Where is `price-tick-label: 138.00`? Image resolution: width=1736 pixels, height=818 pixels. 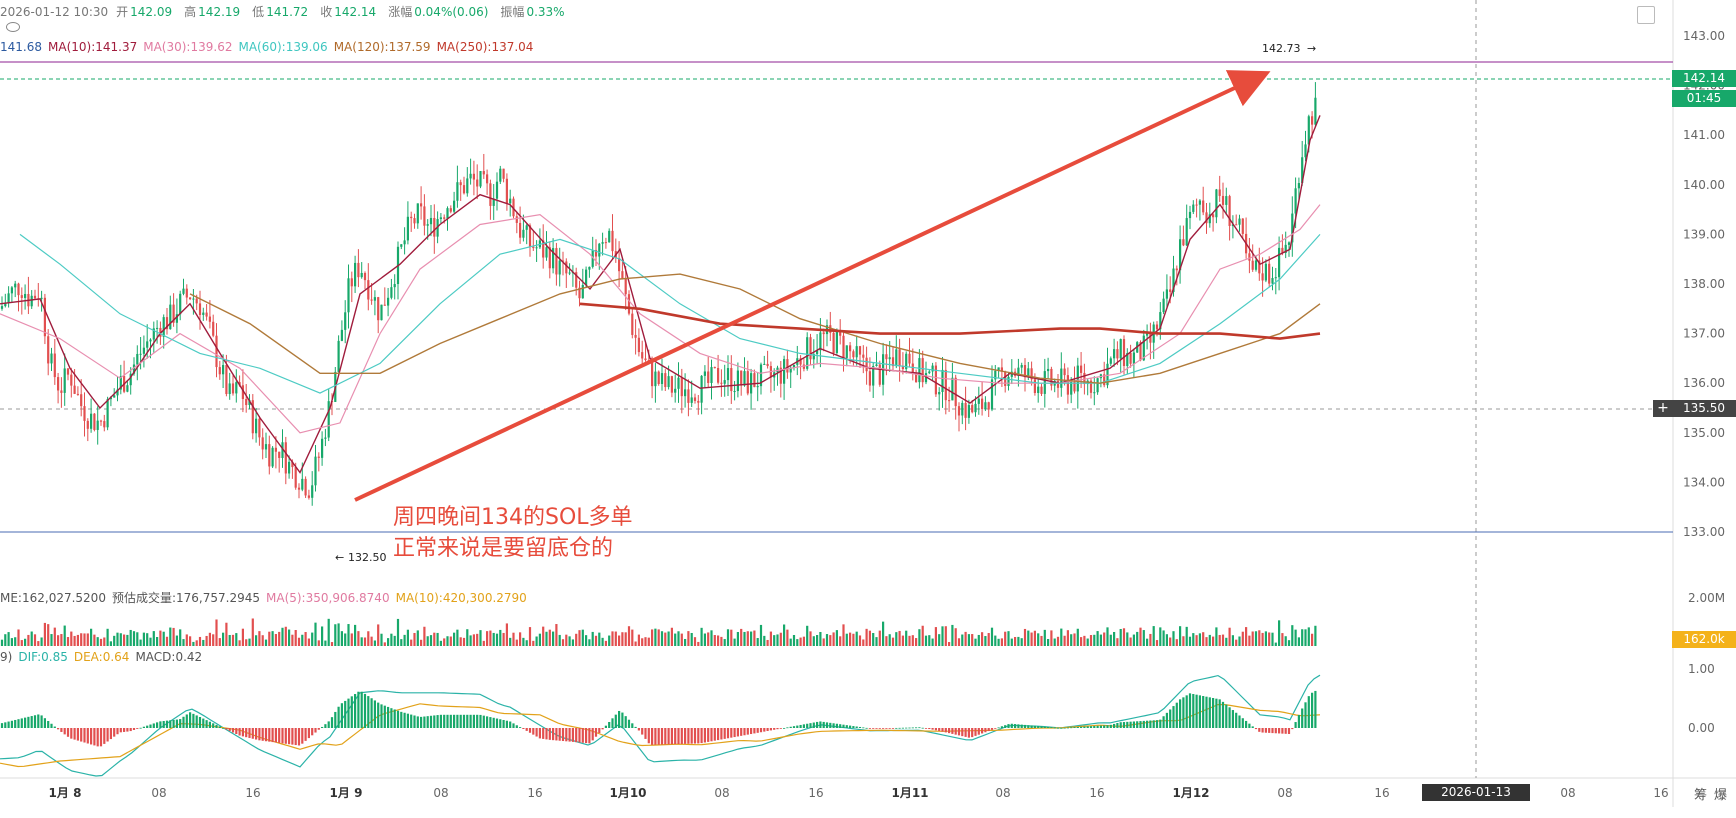
price-tick-label: 138.00 is located at coordinates (1704, 284).